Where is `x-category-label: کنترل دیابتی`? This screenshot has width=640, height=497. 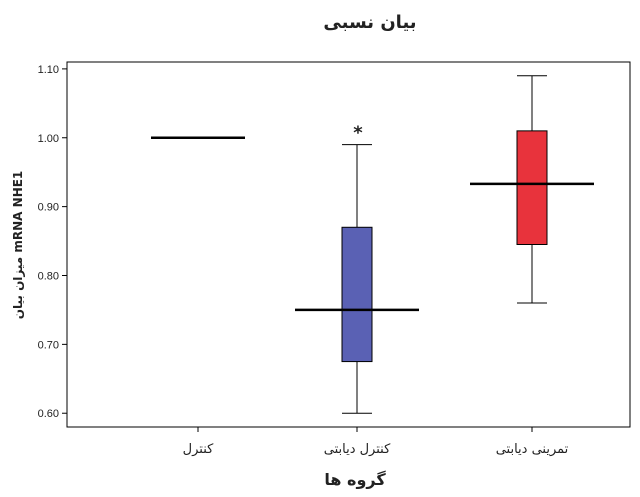 x-category-label: کنترل دیابتی is located at coordinates (357, 449).